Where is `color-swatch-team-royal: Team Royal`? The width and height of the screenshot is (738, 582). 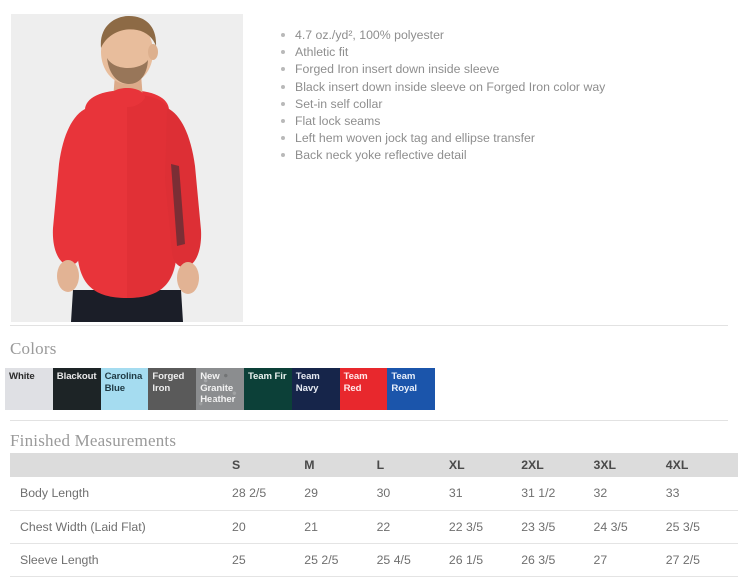 color-swatch-team-royal: Team Royal is located at coordinates (411, 389).